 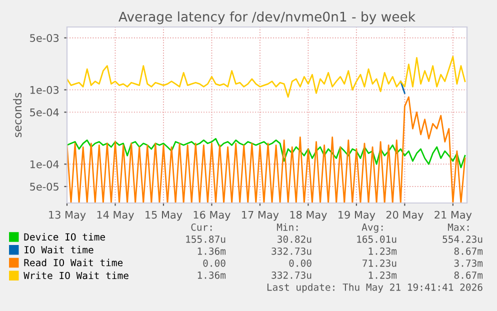 I want to click on text: Min:, so click(x=287, y=227).